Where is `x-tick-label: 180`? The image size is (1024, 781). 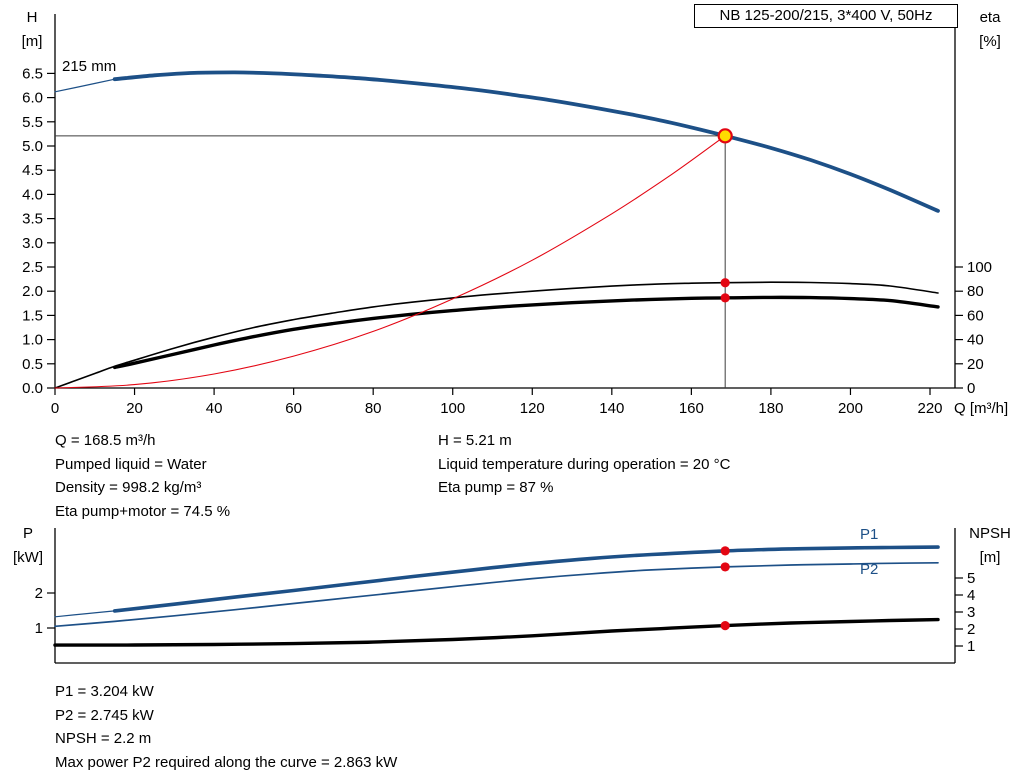
x-tick-label: 180 is located at coordinates (770, 408).